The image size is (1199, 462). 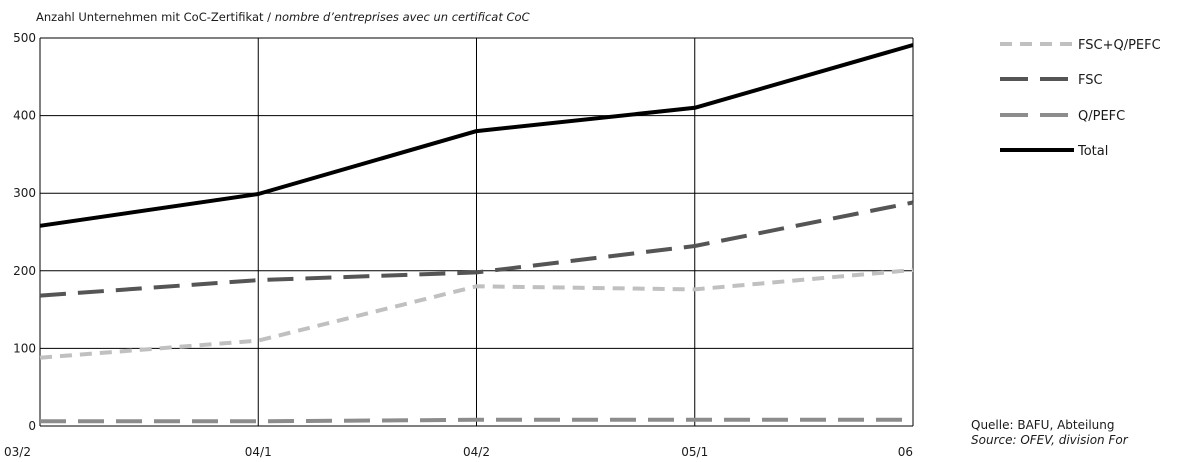 What do you see at coordinates (476, 420) in the screenshot?
I see `series-line-q-pefc` at bounding box center [476, 420].